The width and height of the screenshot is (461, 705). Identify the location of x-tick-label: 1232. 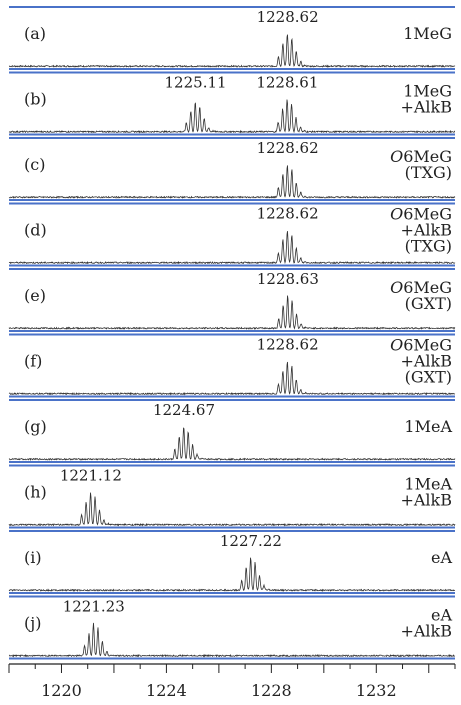
(376, 690).